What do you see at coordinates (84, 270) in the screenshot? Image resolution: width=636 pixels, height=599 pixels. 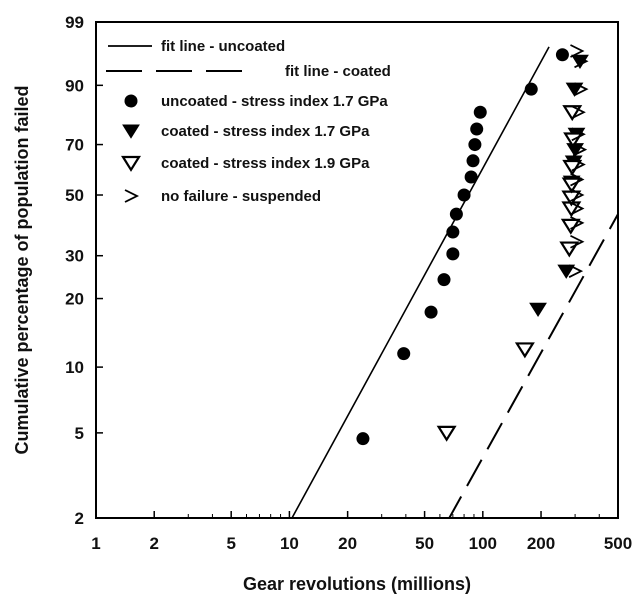 I see `y-axis-ticks: 2 5 10 20 30 50 70 90 99` at bounding box center [84, 270].